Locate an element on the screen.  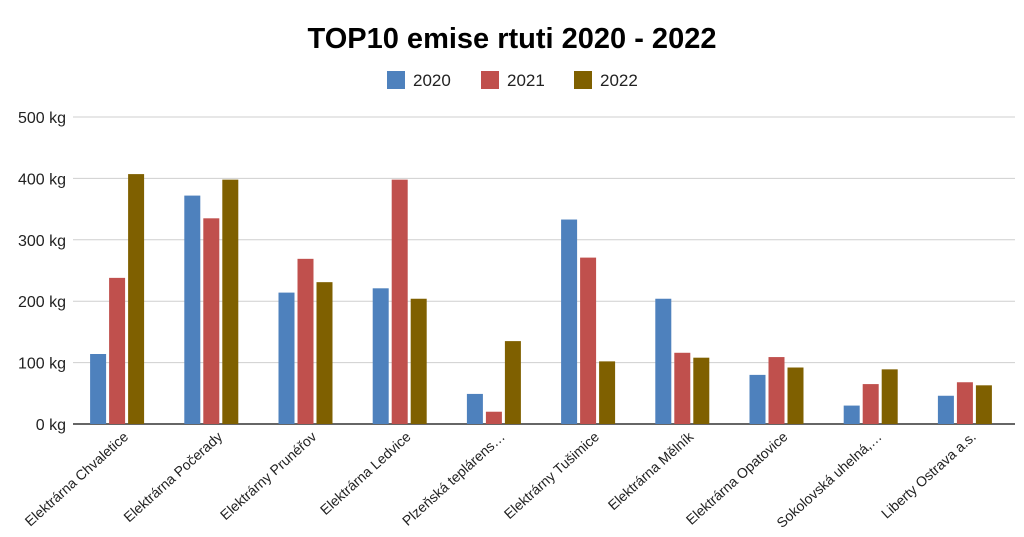
x-tick-label: Elektrárna Počerady is located at coordinates (172, 476).